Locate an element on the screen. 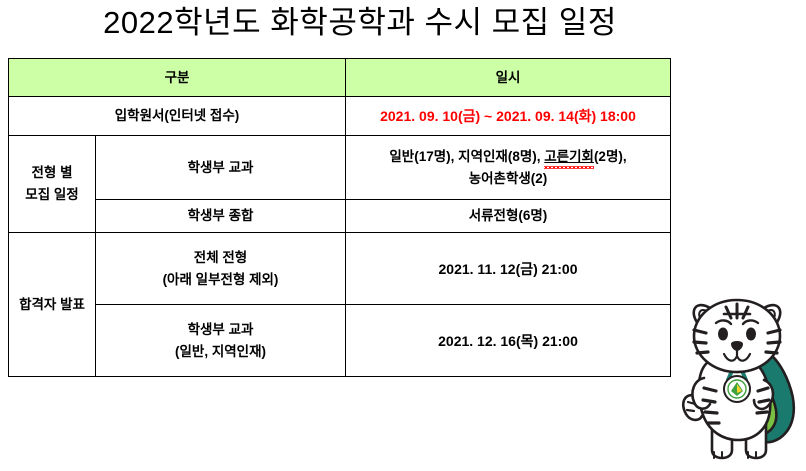 Image resolution: width=806 pixels, height=471 pixels. column-header-category: 구분 is located at coordinates (177, 77).